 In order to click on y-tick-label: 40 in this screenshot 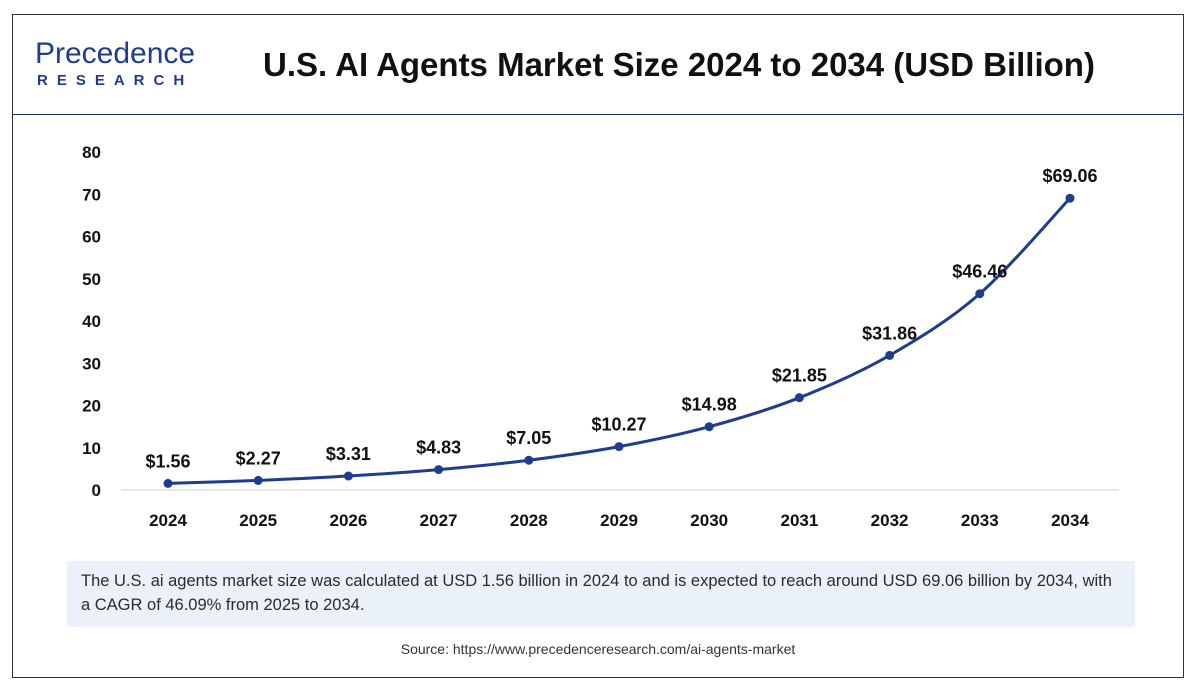, I will do `click(91, 321)`.